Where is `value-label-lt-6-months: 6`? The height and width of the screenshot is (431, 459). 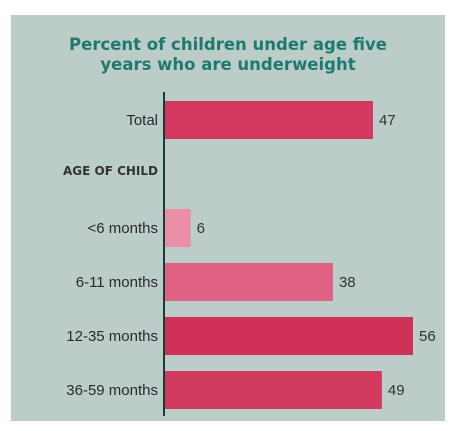
value-label-lt-6-months: 6 is located at coordinates (201, 228).